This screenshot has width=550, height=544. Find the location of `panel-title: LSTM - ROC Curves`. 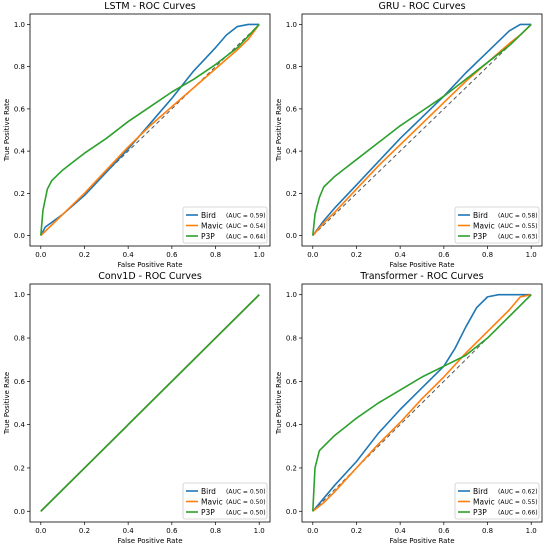

panel-title: LSTM - ROC Curves is located at coordinates (150, 6).